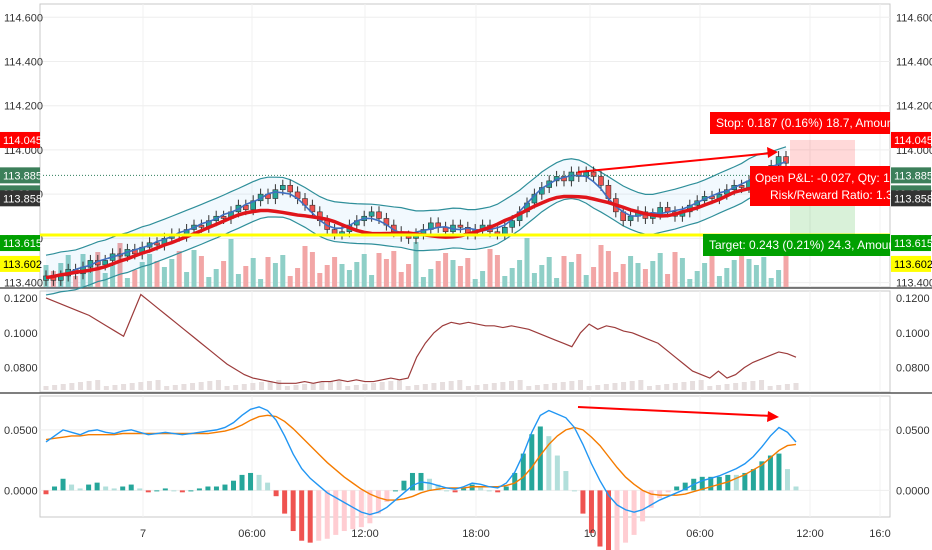 This screenshot has width=932, height=550. What do you see at coordinates (700, 534) in the screenshot?
I see `time-tick: 06:00` at bounding box center [700, 534].